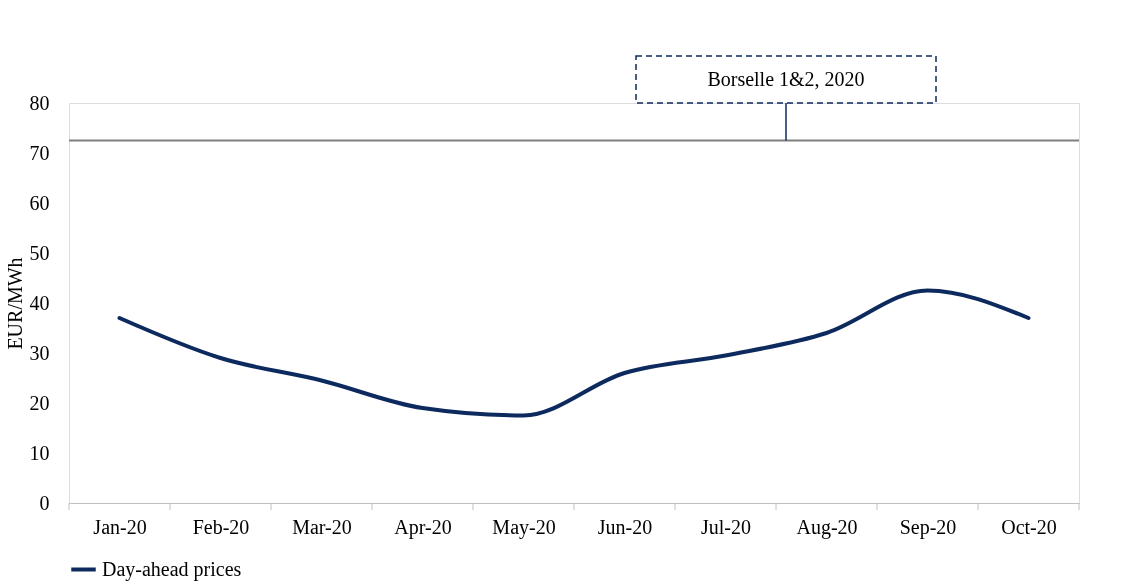  Describe the element at coordinates (44, 502) in the screenshot. I see `y-tick-label: 0` at that location.